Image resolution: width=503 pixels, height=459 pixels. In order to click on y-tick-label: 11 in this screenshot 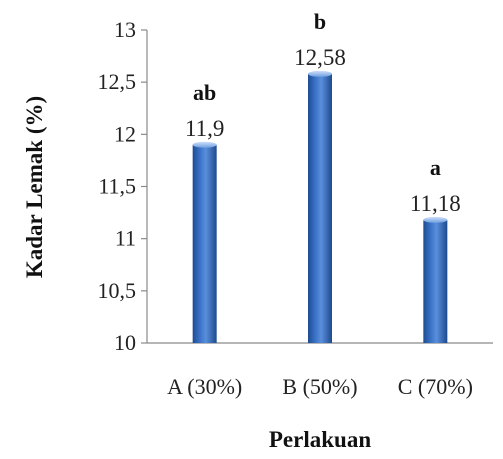, I will do `click(125, 238)`.